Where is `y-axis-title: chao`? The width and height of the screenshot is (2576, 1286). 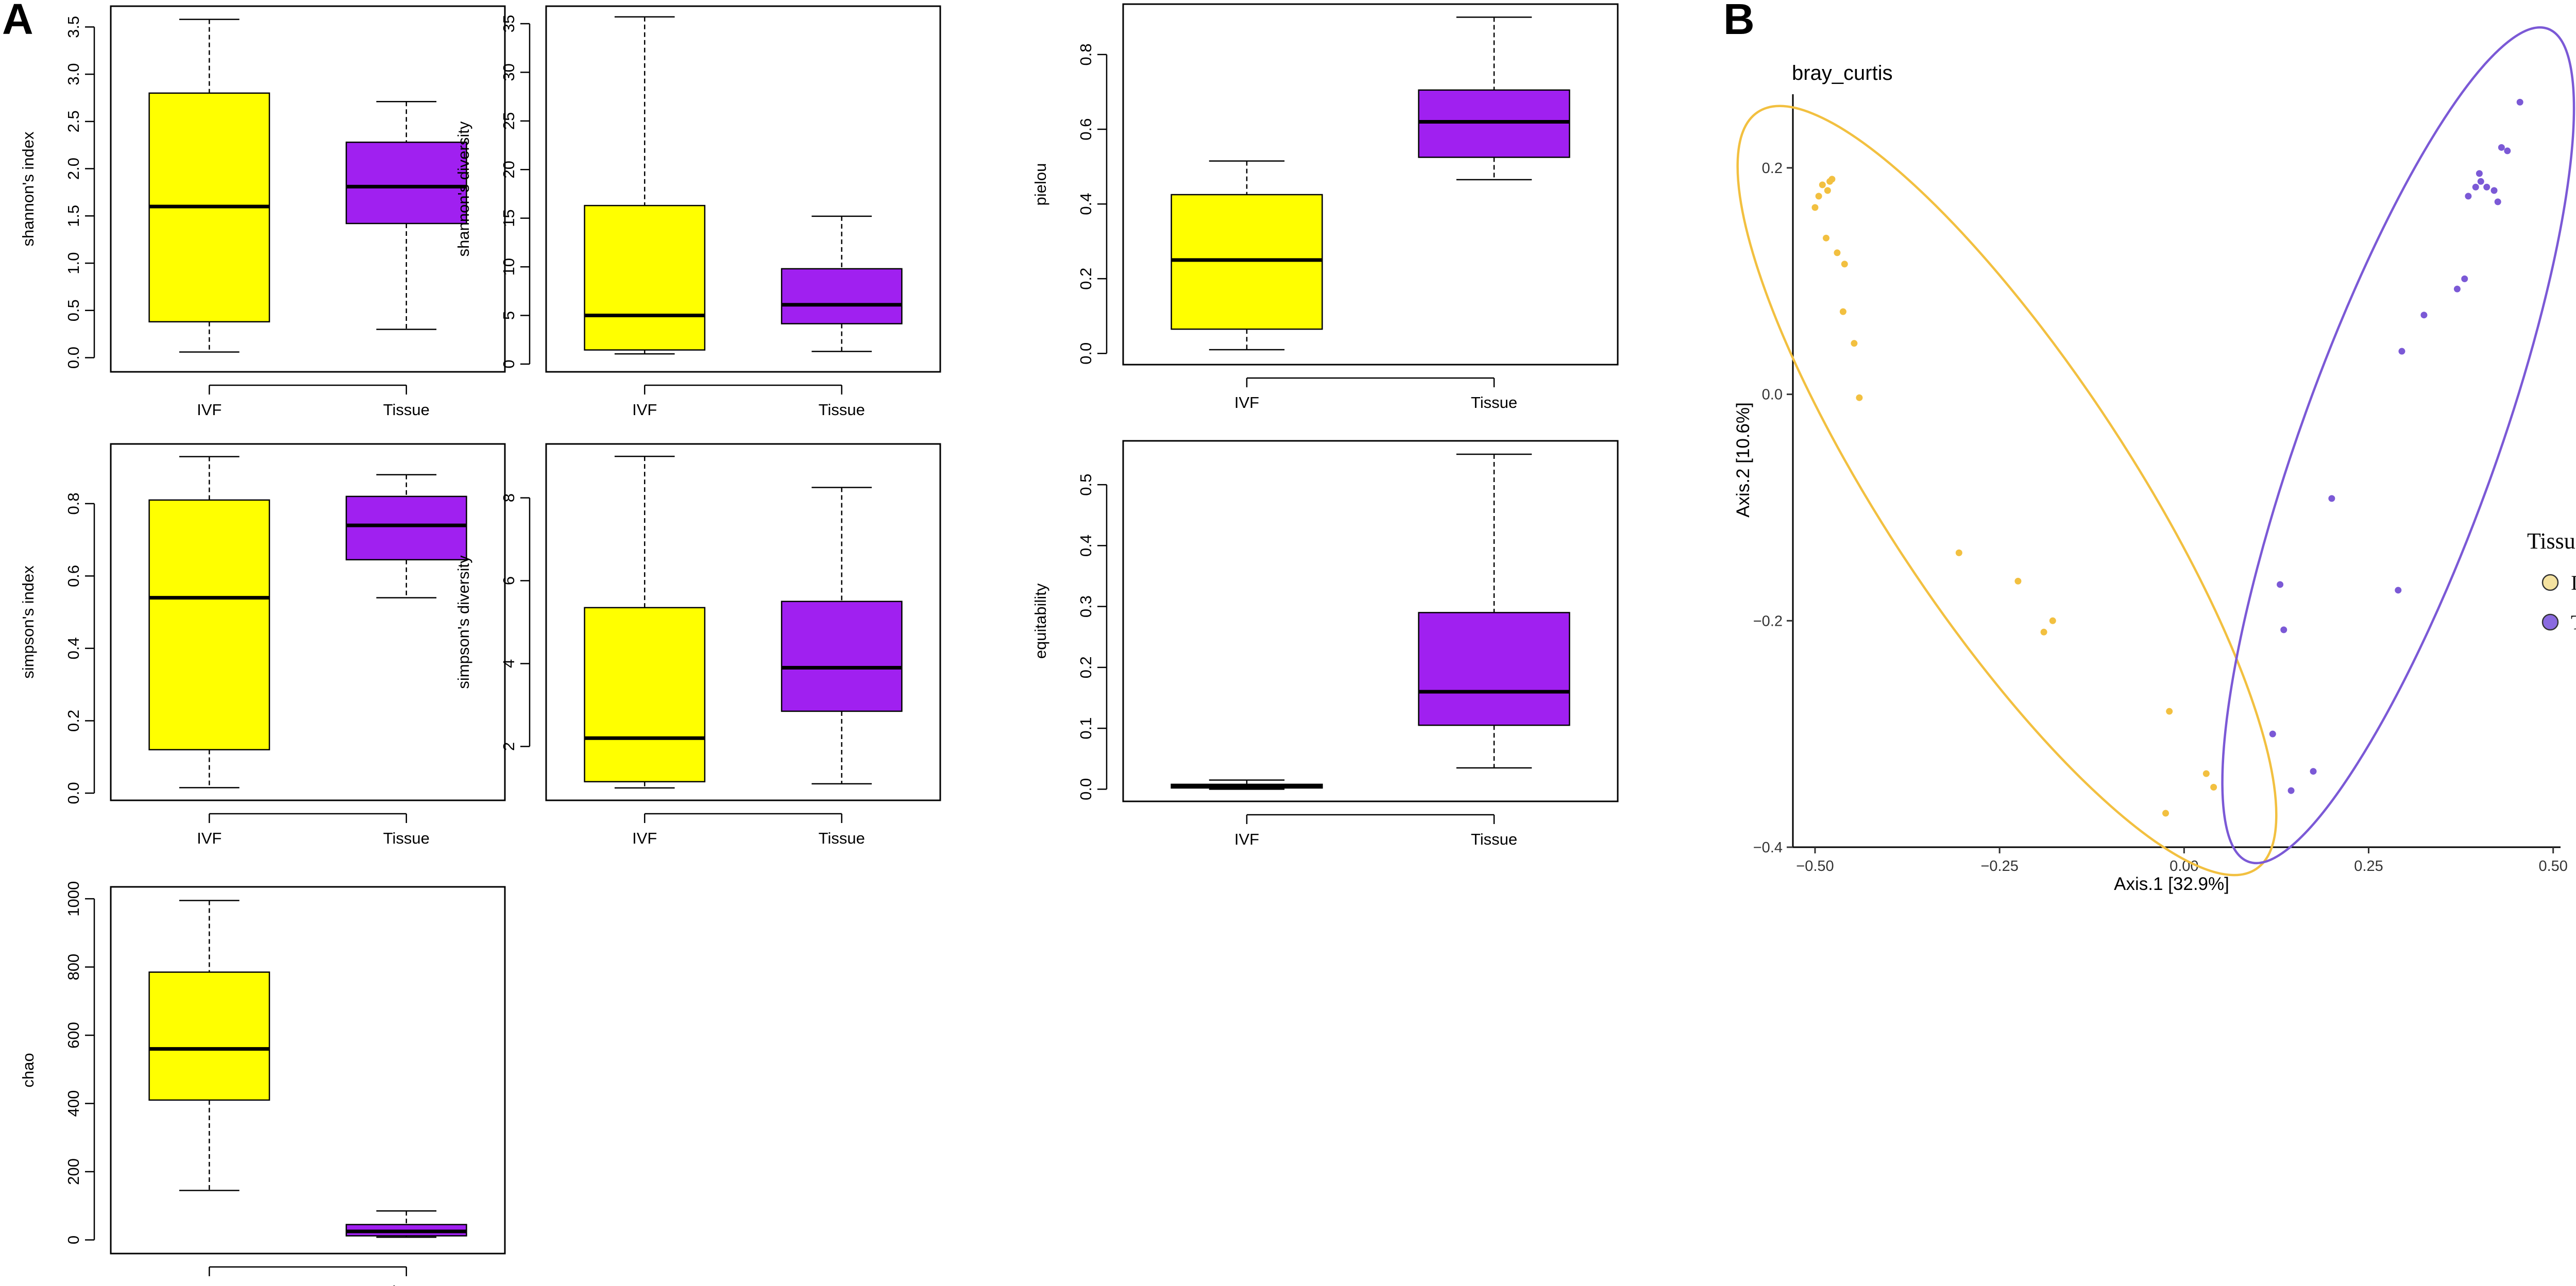
y-axis-title: chao is located at coordinates (28, 1070).